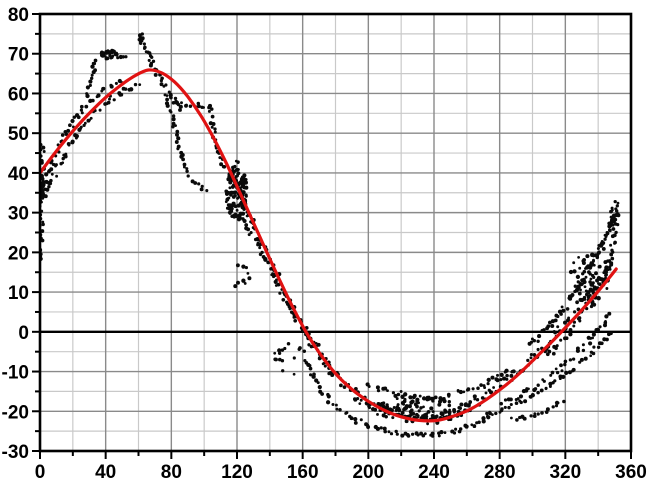 Image resolution: width=654 pixels, height=486 pixels. Describe the element at coordinates (368, 472) in the screenshot. I see `x-tick-label: 200` at that location.